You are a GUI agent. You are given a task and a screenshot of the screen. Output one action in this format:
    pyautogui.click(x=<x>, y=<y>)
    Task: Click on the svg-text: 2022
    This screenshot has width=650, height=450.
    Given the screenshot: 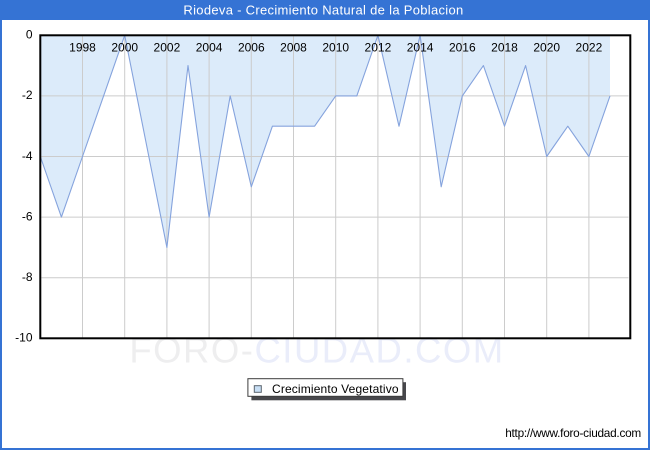 What is the action you would take?
    pyautogui.click(x=589, y=48)
    